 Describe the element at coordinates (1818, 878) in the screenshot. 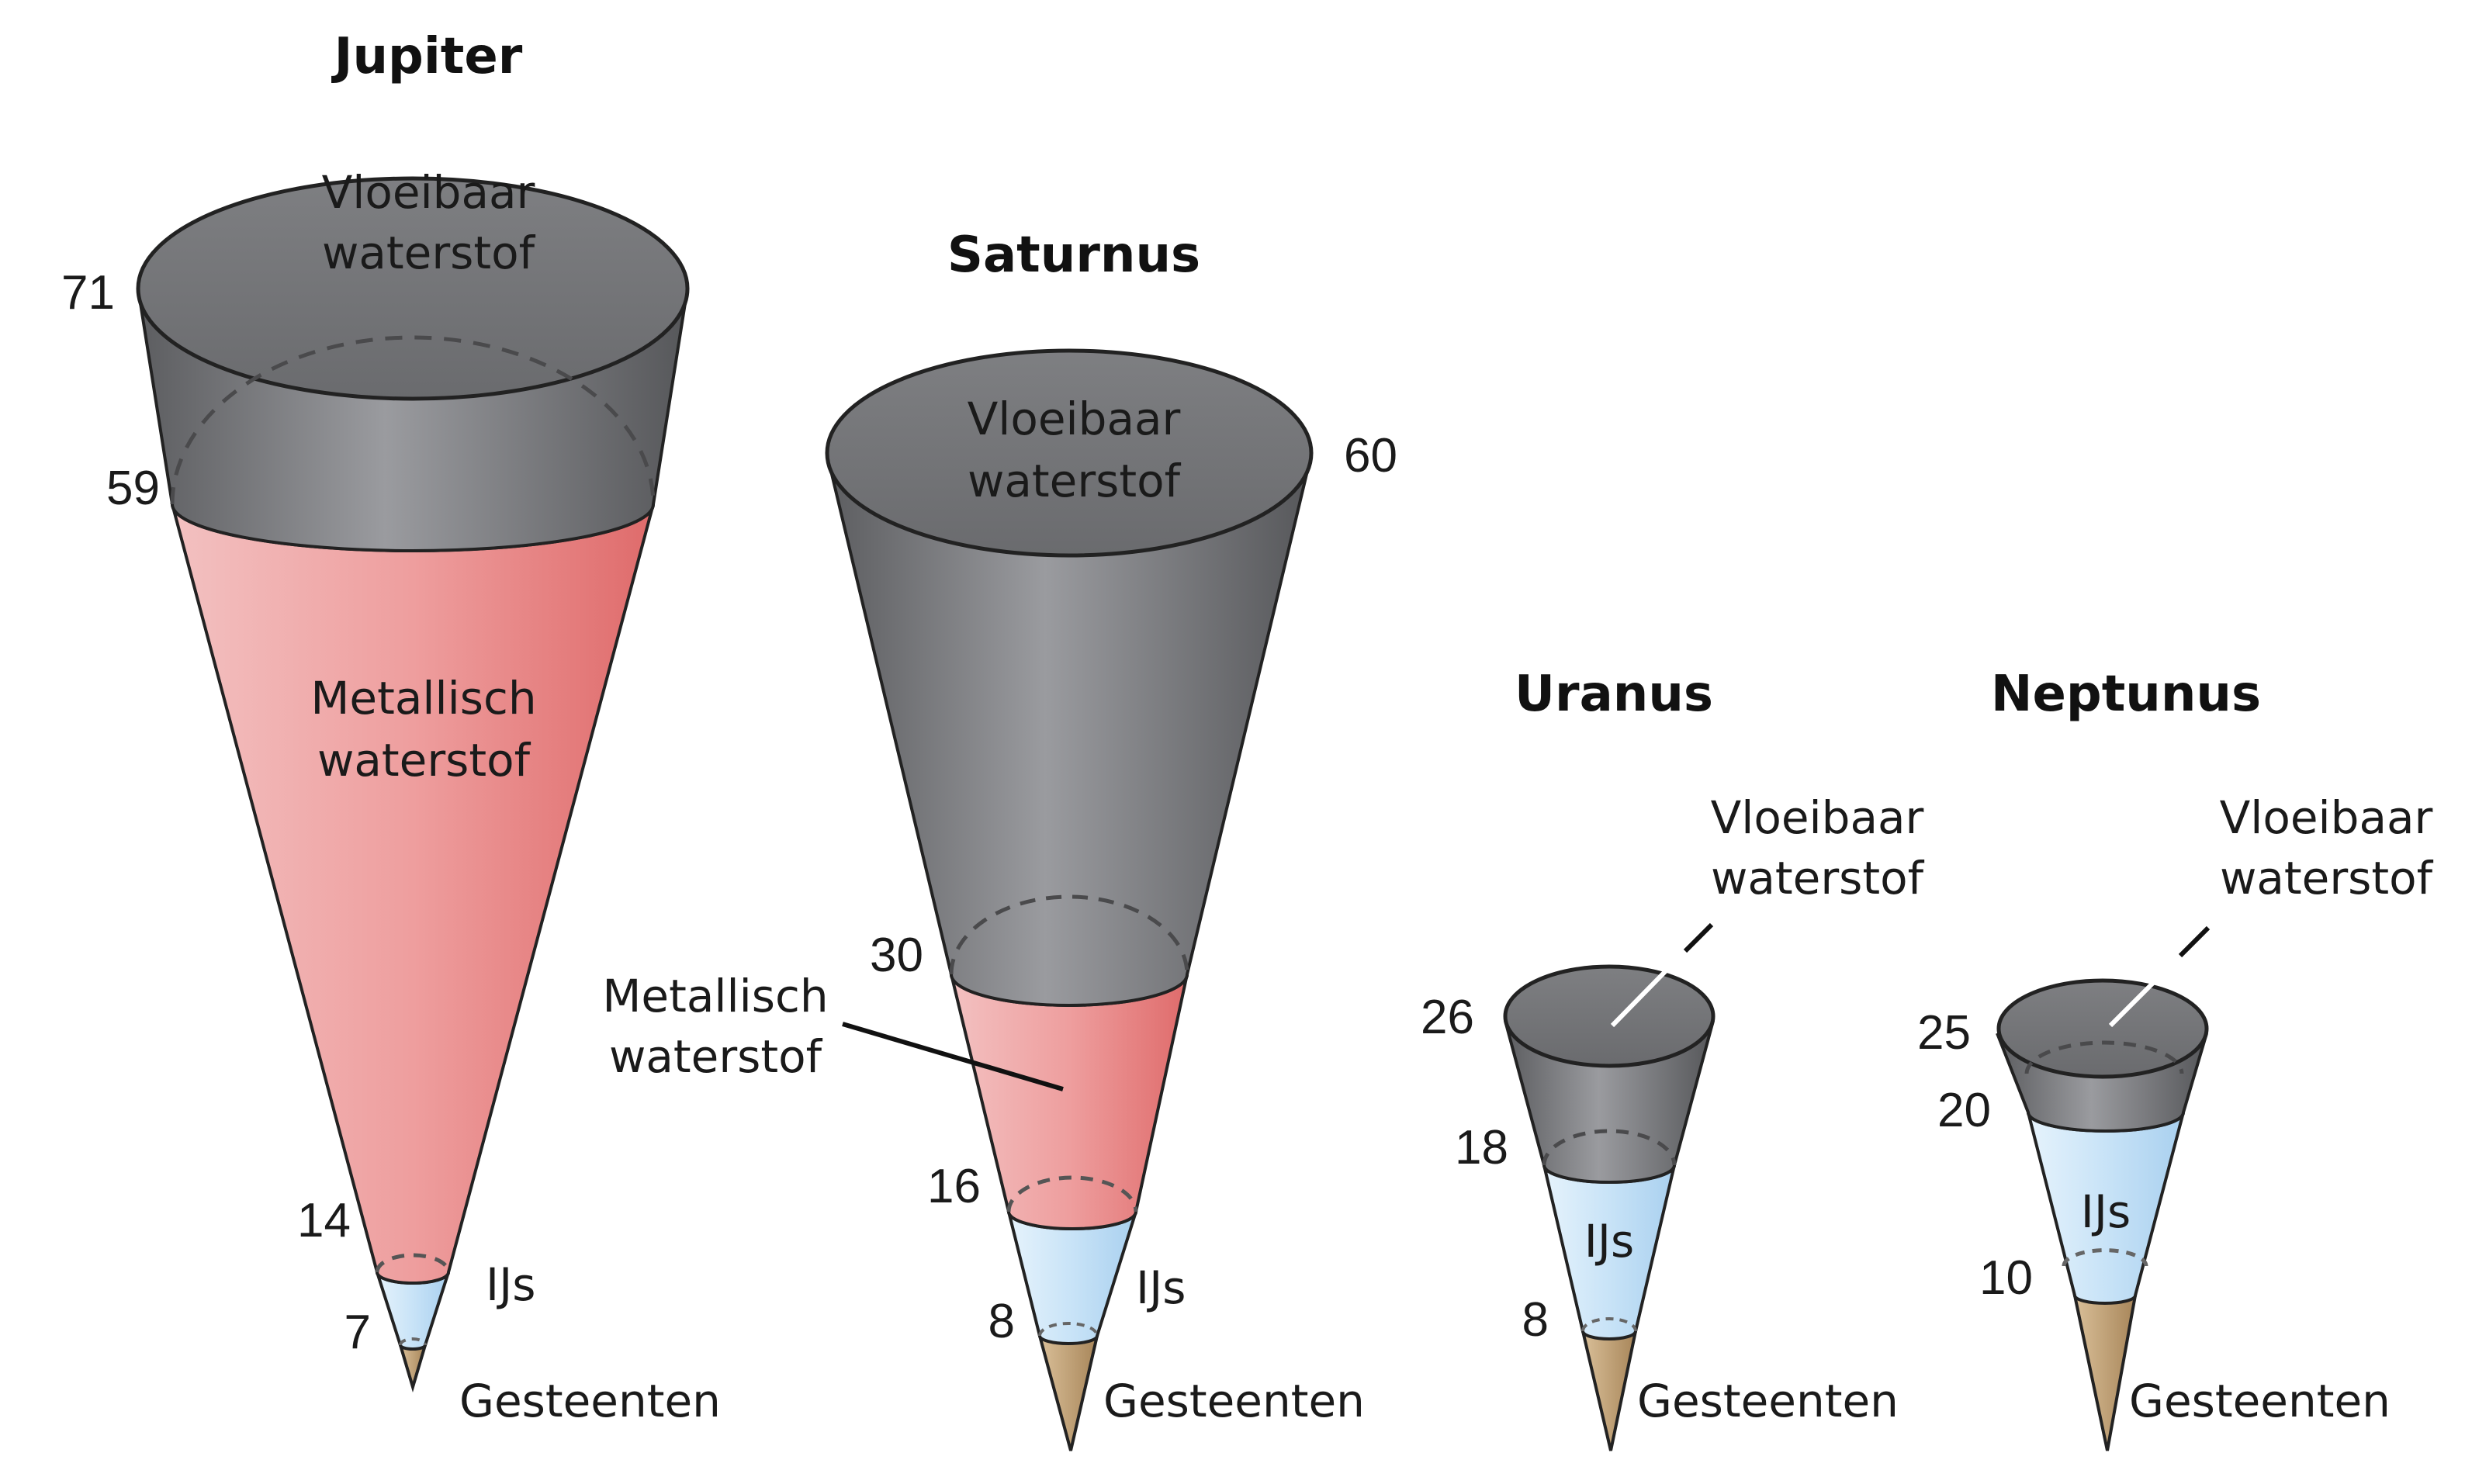

I see `uranus-top-label-2: waterstof` at that location.